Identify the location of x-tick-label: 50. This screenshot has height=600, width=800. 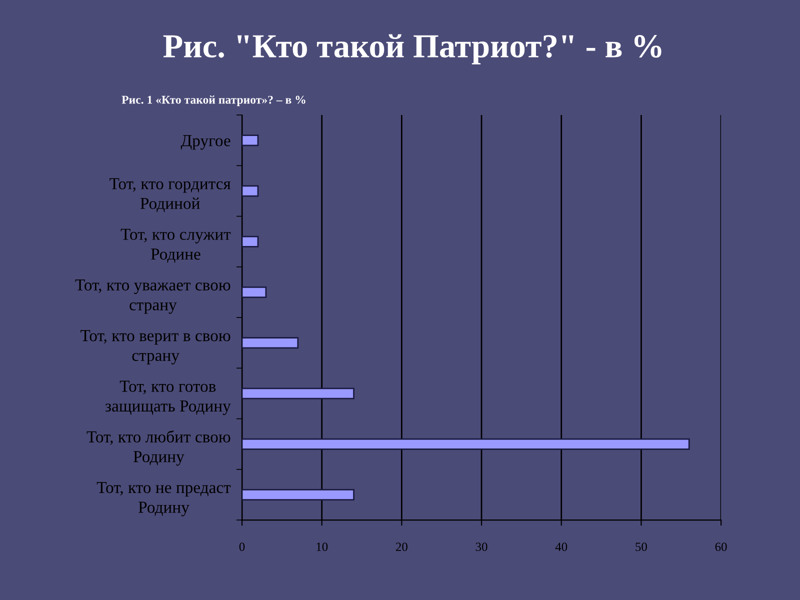
(641, 547).